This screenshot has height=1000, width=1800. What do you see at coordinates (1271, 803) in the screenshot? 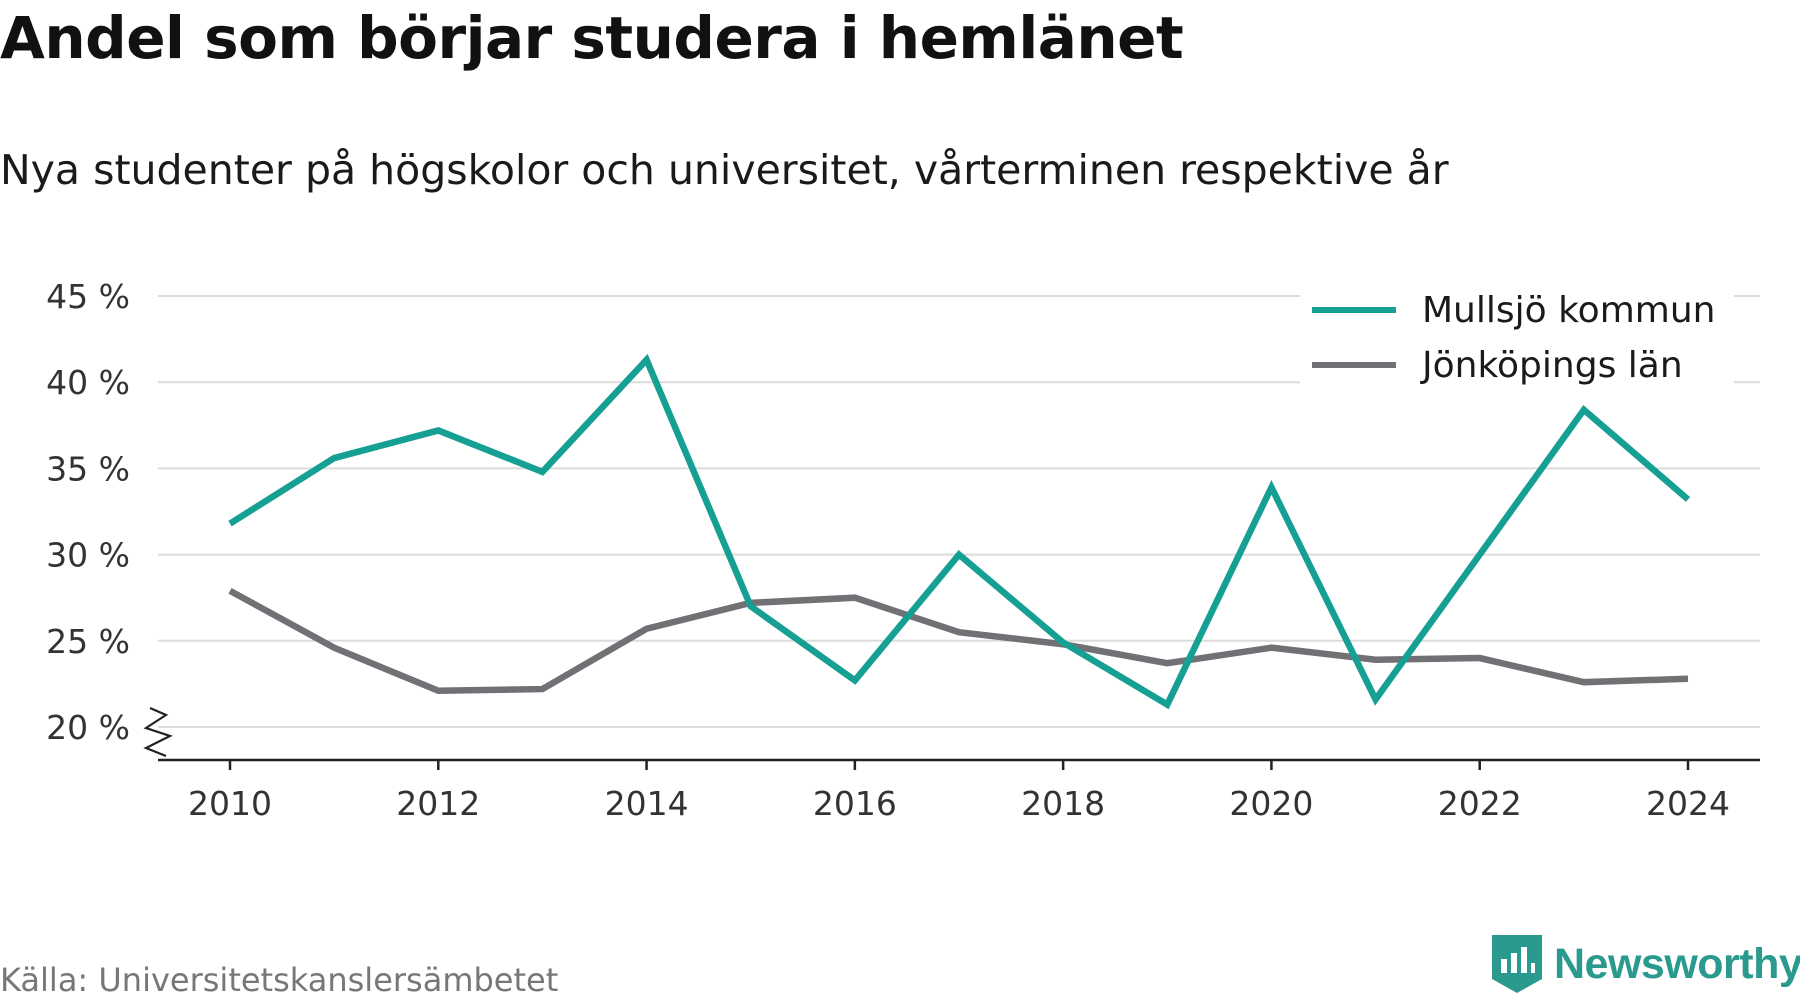
I see `x-tick-label: 2020` at bounding box center [1271, 803].